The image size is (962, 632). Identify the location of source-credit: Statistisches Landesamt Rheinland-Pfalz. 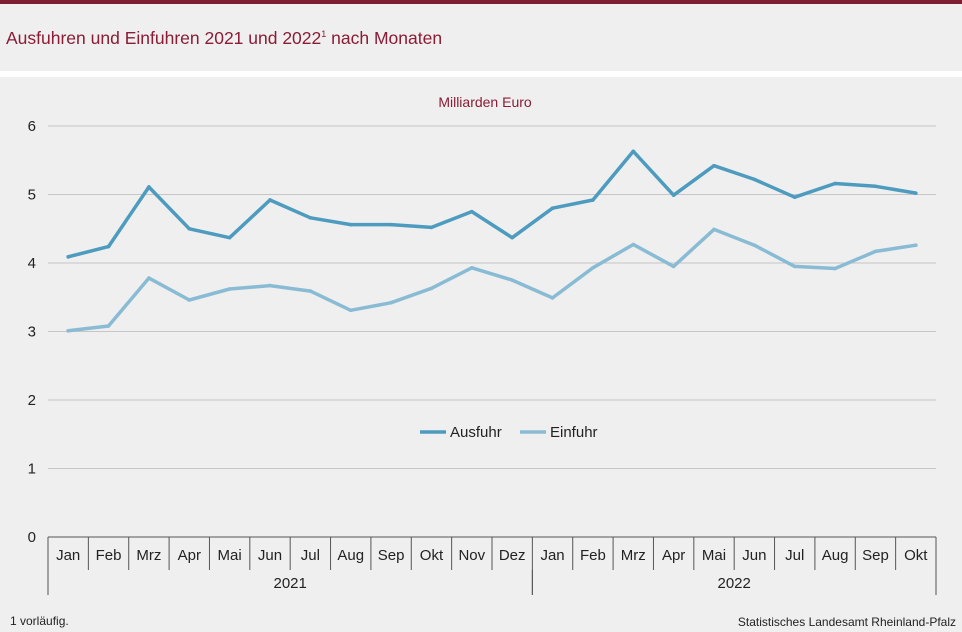
(846, 622).